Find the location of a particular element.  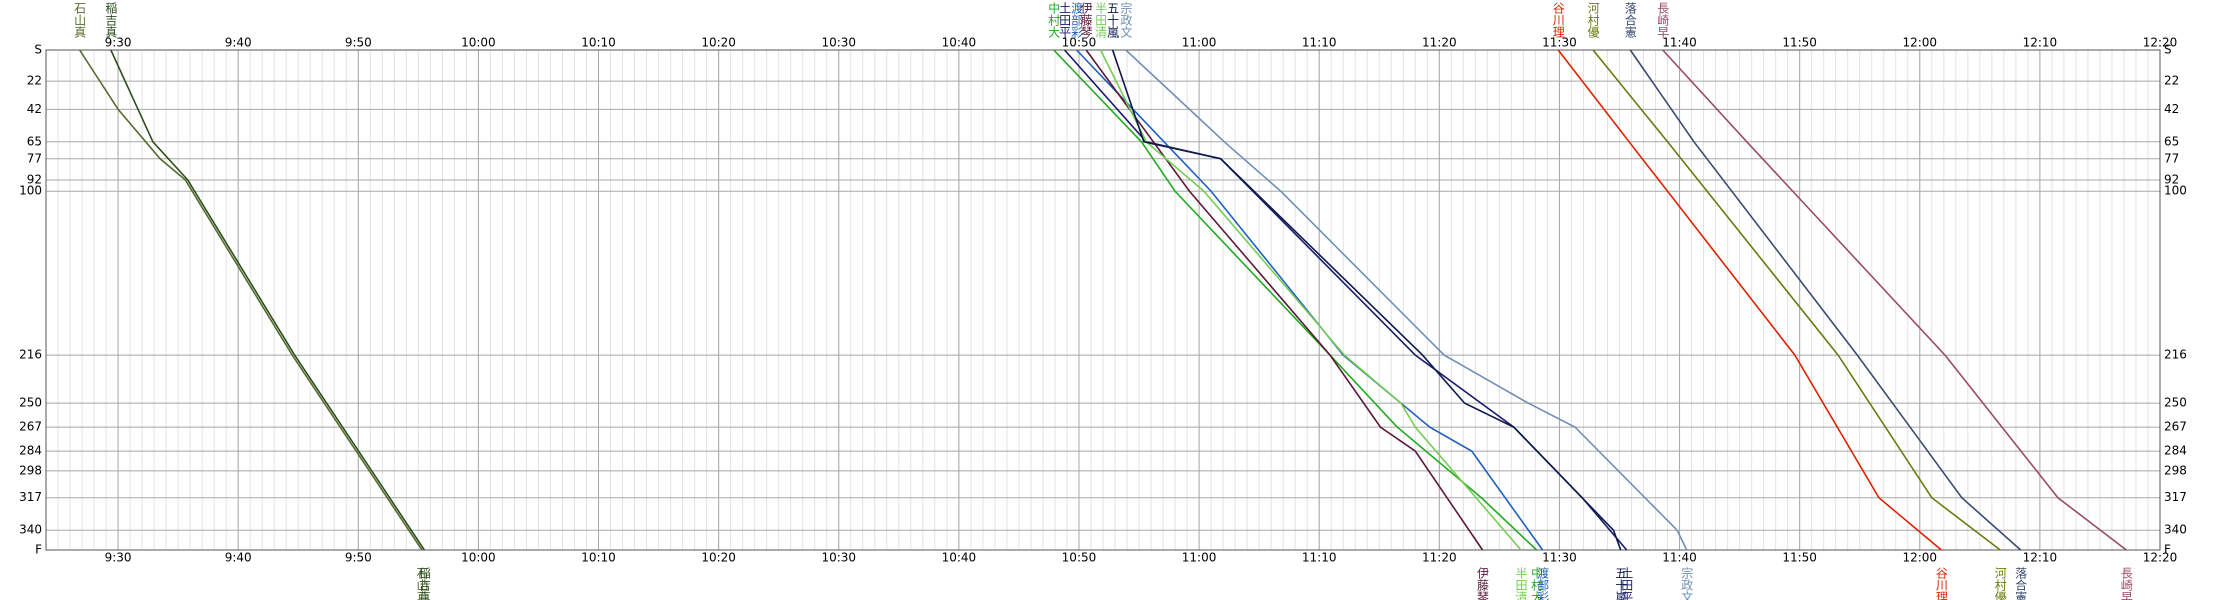

runner-start-label: 河村優 is located at coordinates (1593, 20).